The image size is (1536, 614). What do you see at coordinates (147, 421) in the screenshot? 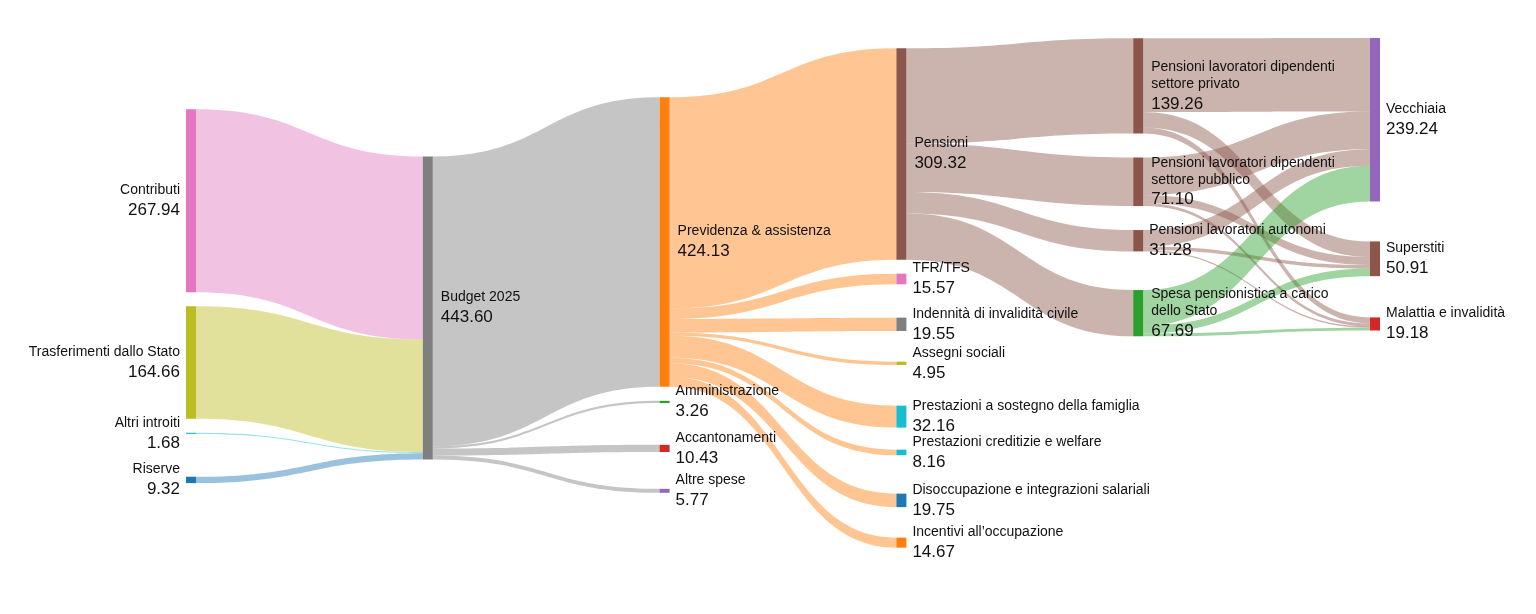
I see `category-label: Altri introiti` at bounding box center [147, 421].